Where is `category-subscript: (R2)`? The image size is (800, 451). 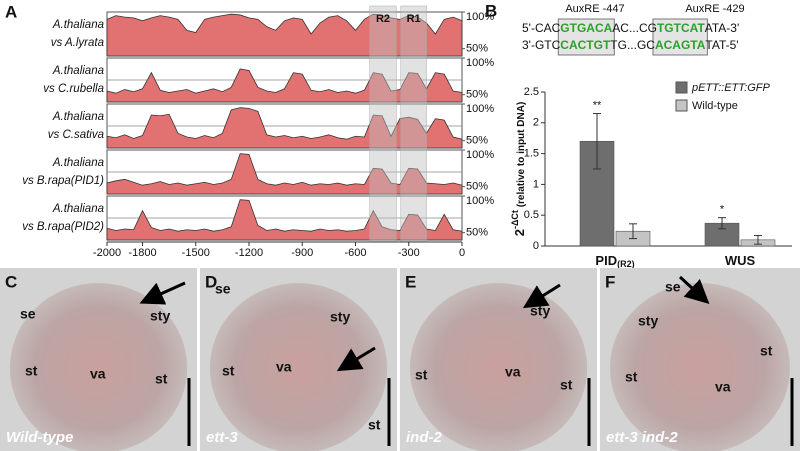
category-subscript: (R2) is located at coordinates (626, 264).